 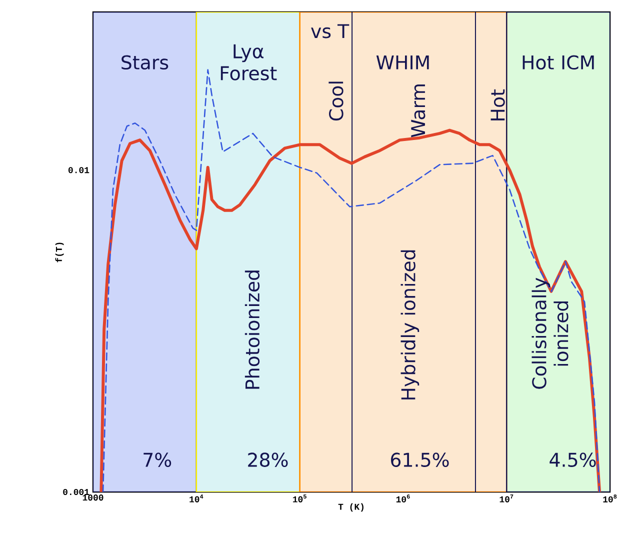 I want to click on y-tick-label: 0.01, so click(x=79, y=170).